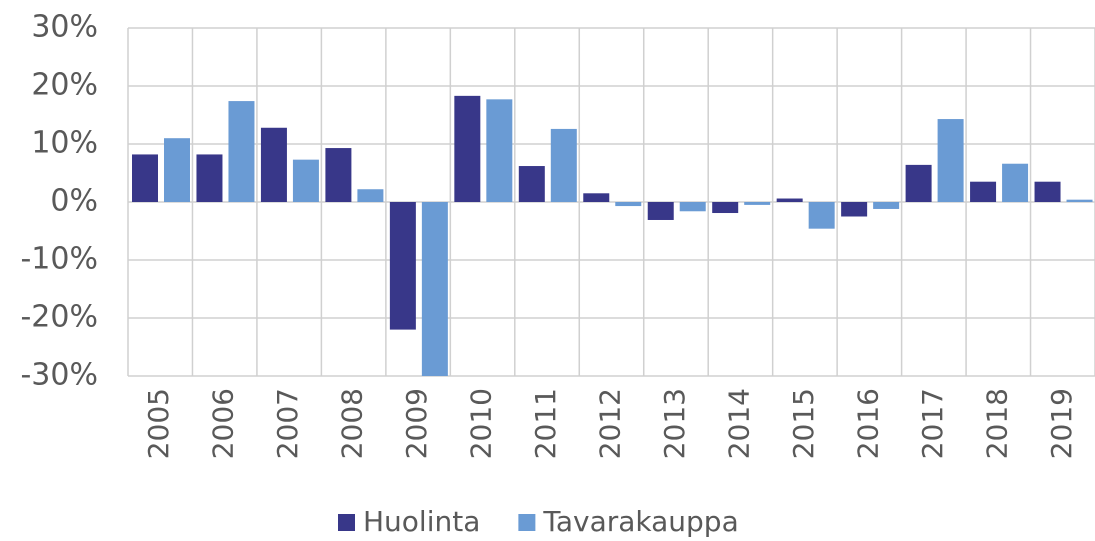  What do you see at coordinates (352, 423) in the screenshot?
I see `x-tick-label: 2008` at bounding box center [352, 423].